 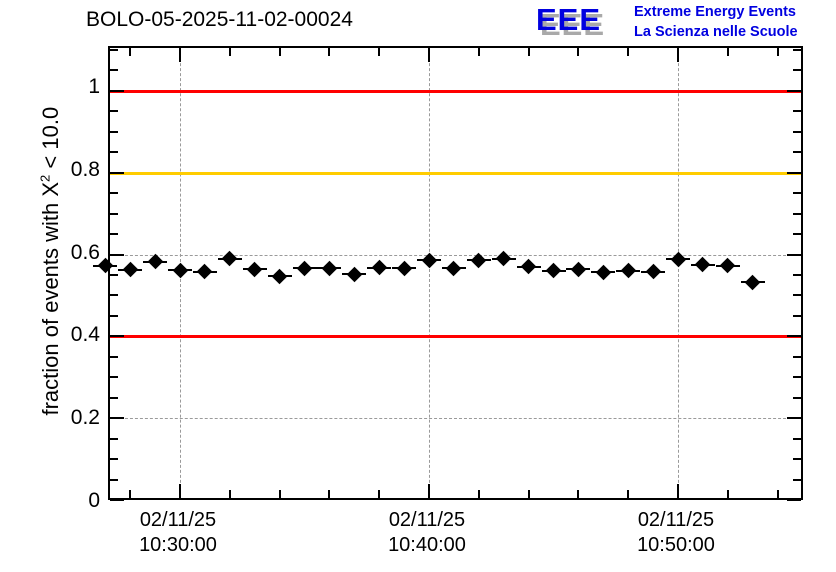 I want to click on x-tick-10:32:00, so click(x=229, y=494).